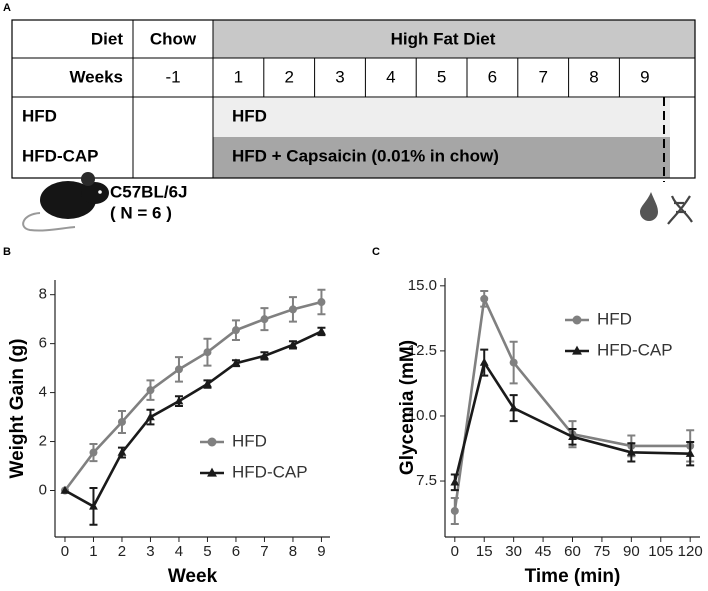 Image resolution: width=708 pixels, height=591 pixels. I want to click on x-tick-label: 5, so click(207, 551).